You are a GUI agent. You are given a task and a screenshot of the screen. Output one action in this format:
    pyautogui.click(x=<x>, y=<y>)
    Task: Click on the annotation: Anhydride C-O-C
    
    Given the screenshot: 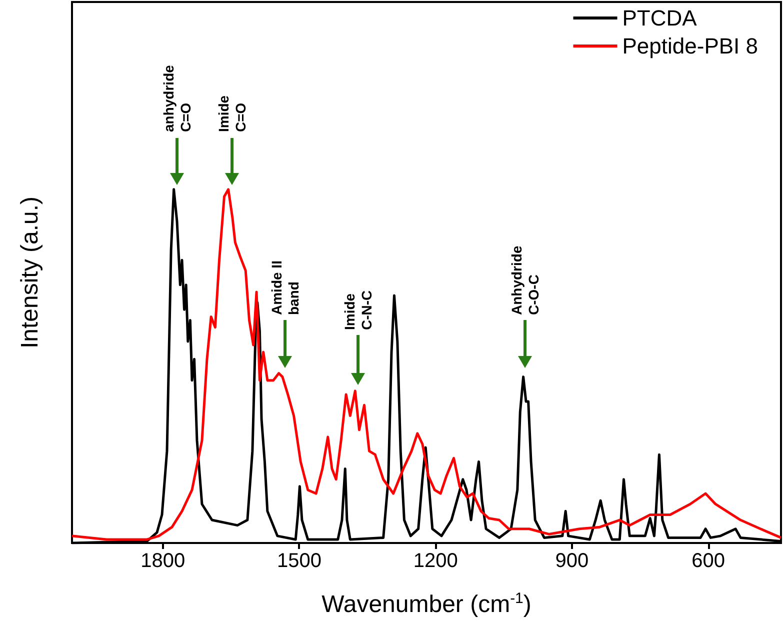 What is the action you would take?
    pyautogui.click(x=525, y=280)
    